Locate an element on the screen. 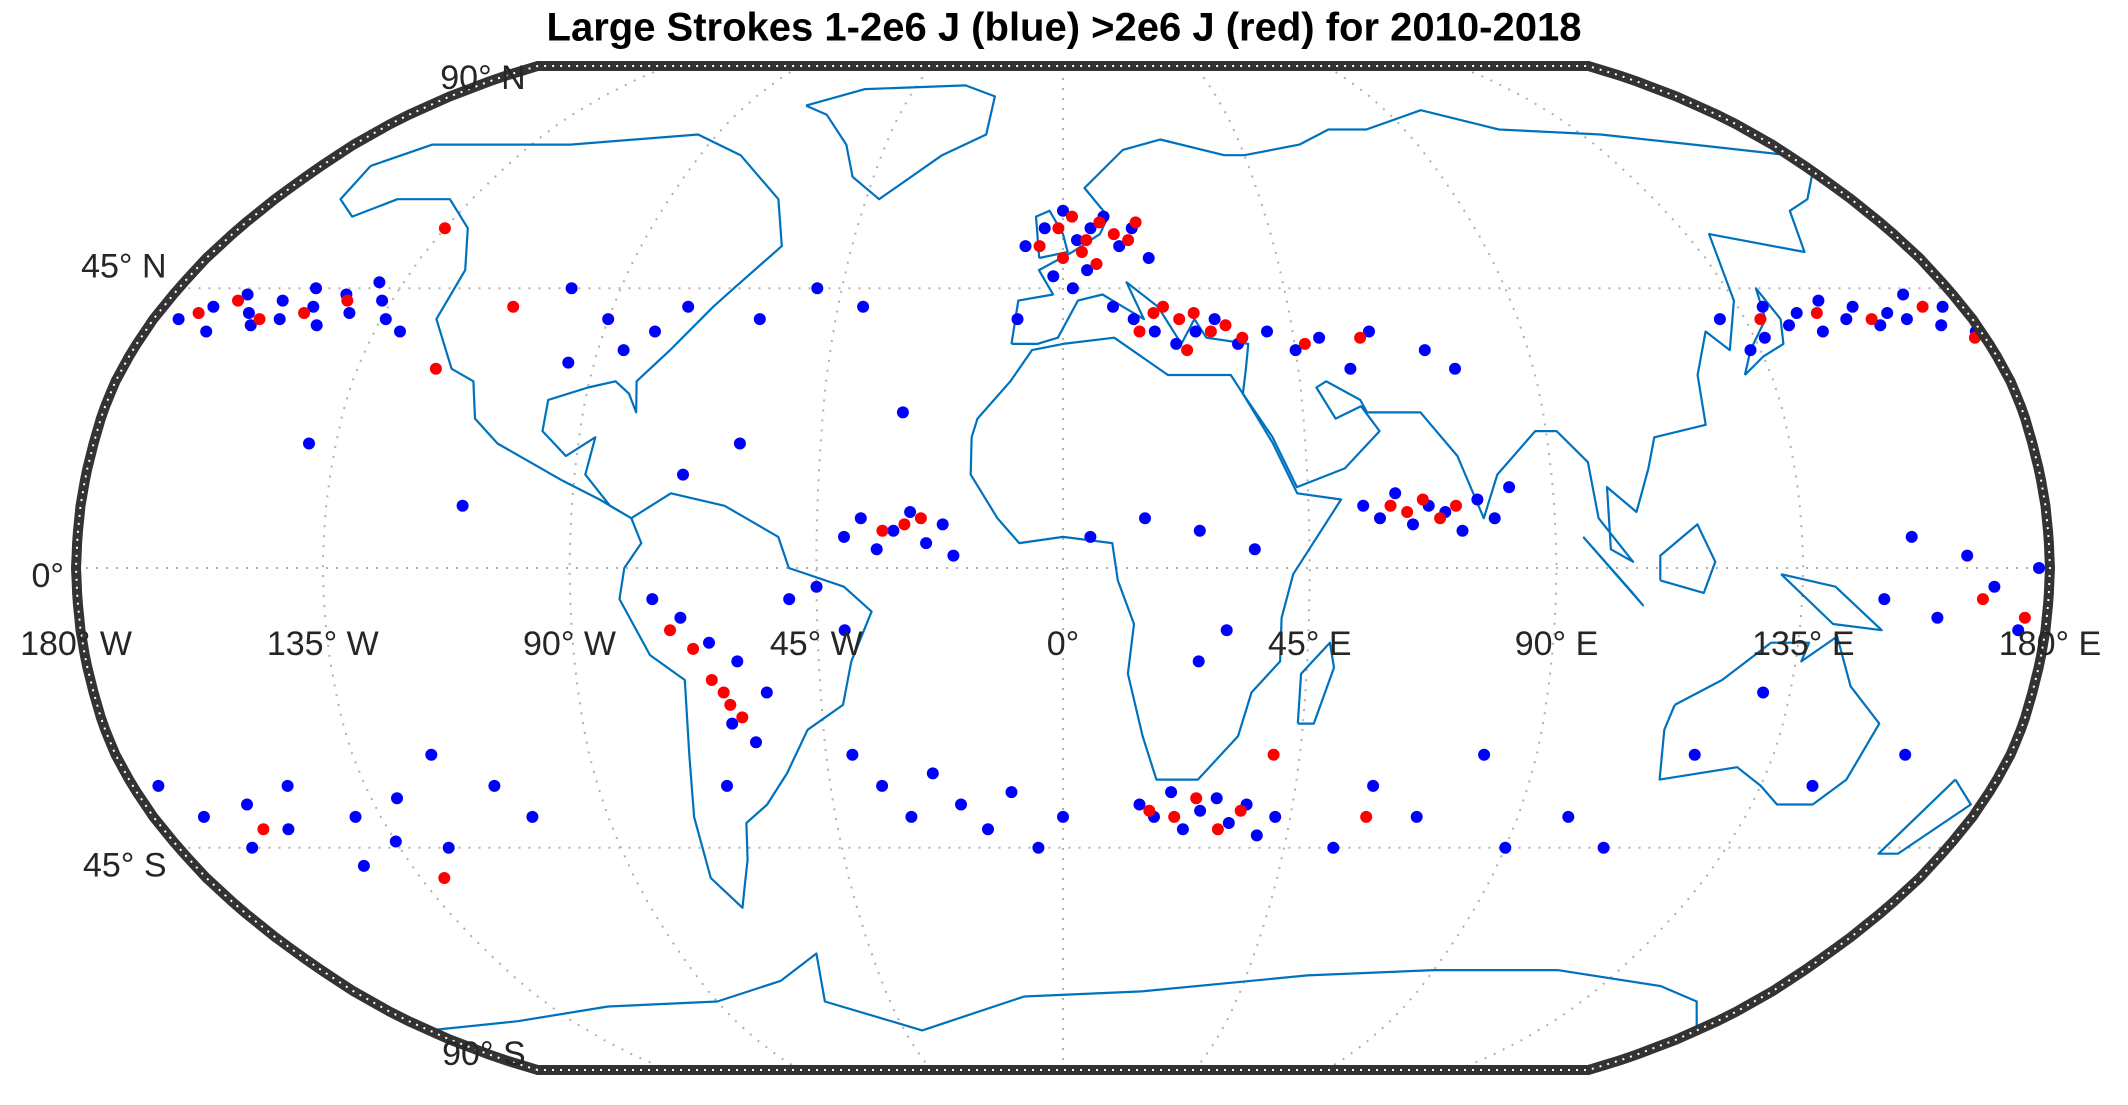 This screenshot has height=1105, width=2128. x-tick-label: 135° E is located at coordinates (1803, 644).